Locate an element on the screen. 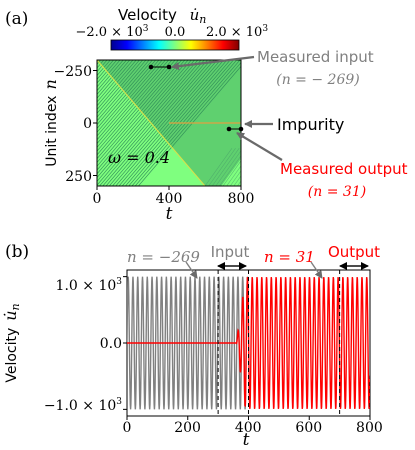  input-arrow is located at coordinates (213, 63).